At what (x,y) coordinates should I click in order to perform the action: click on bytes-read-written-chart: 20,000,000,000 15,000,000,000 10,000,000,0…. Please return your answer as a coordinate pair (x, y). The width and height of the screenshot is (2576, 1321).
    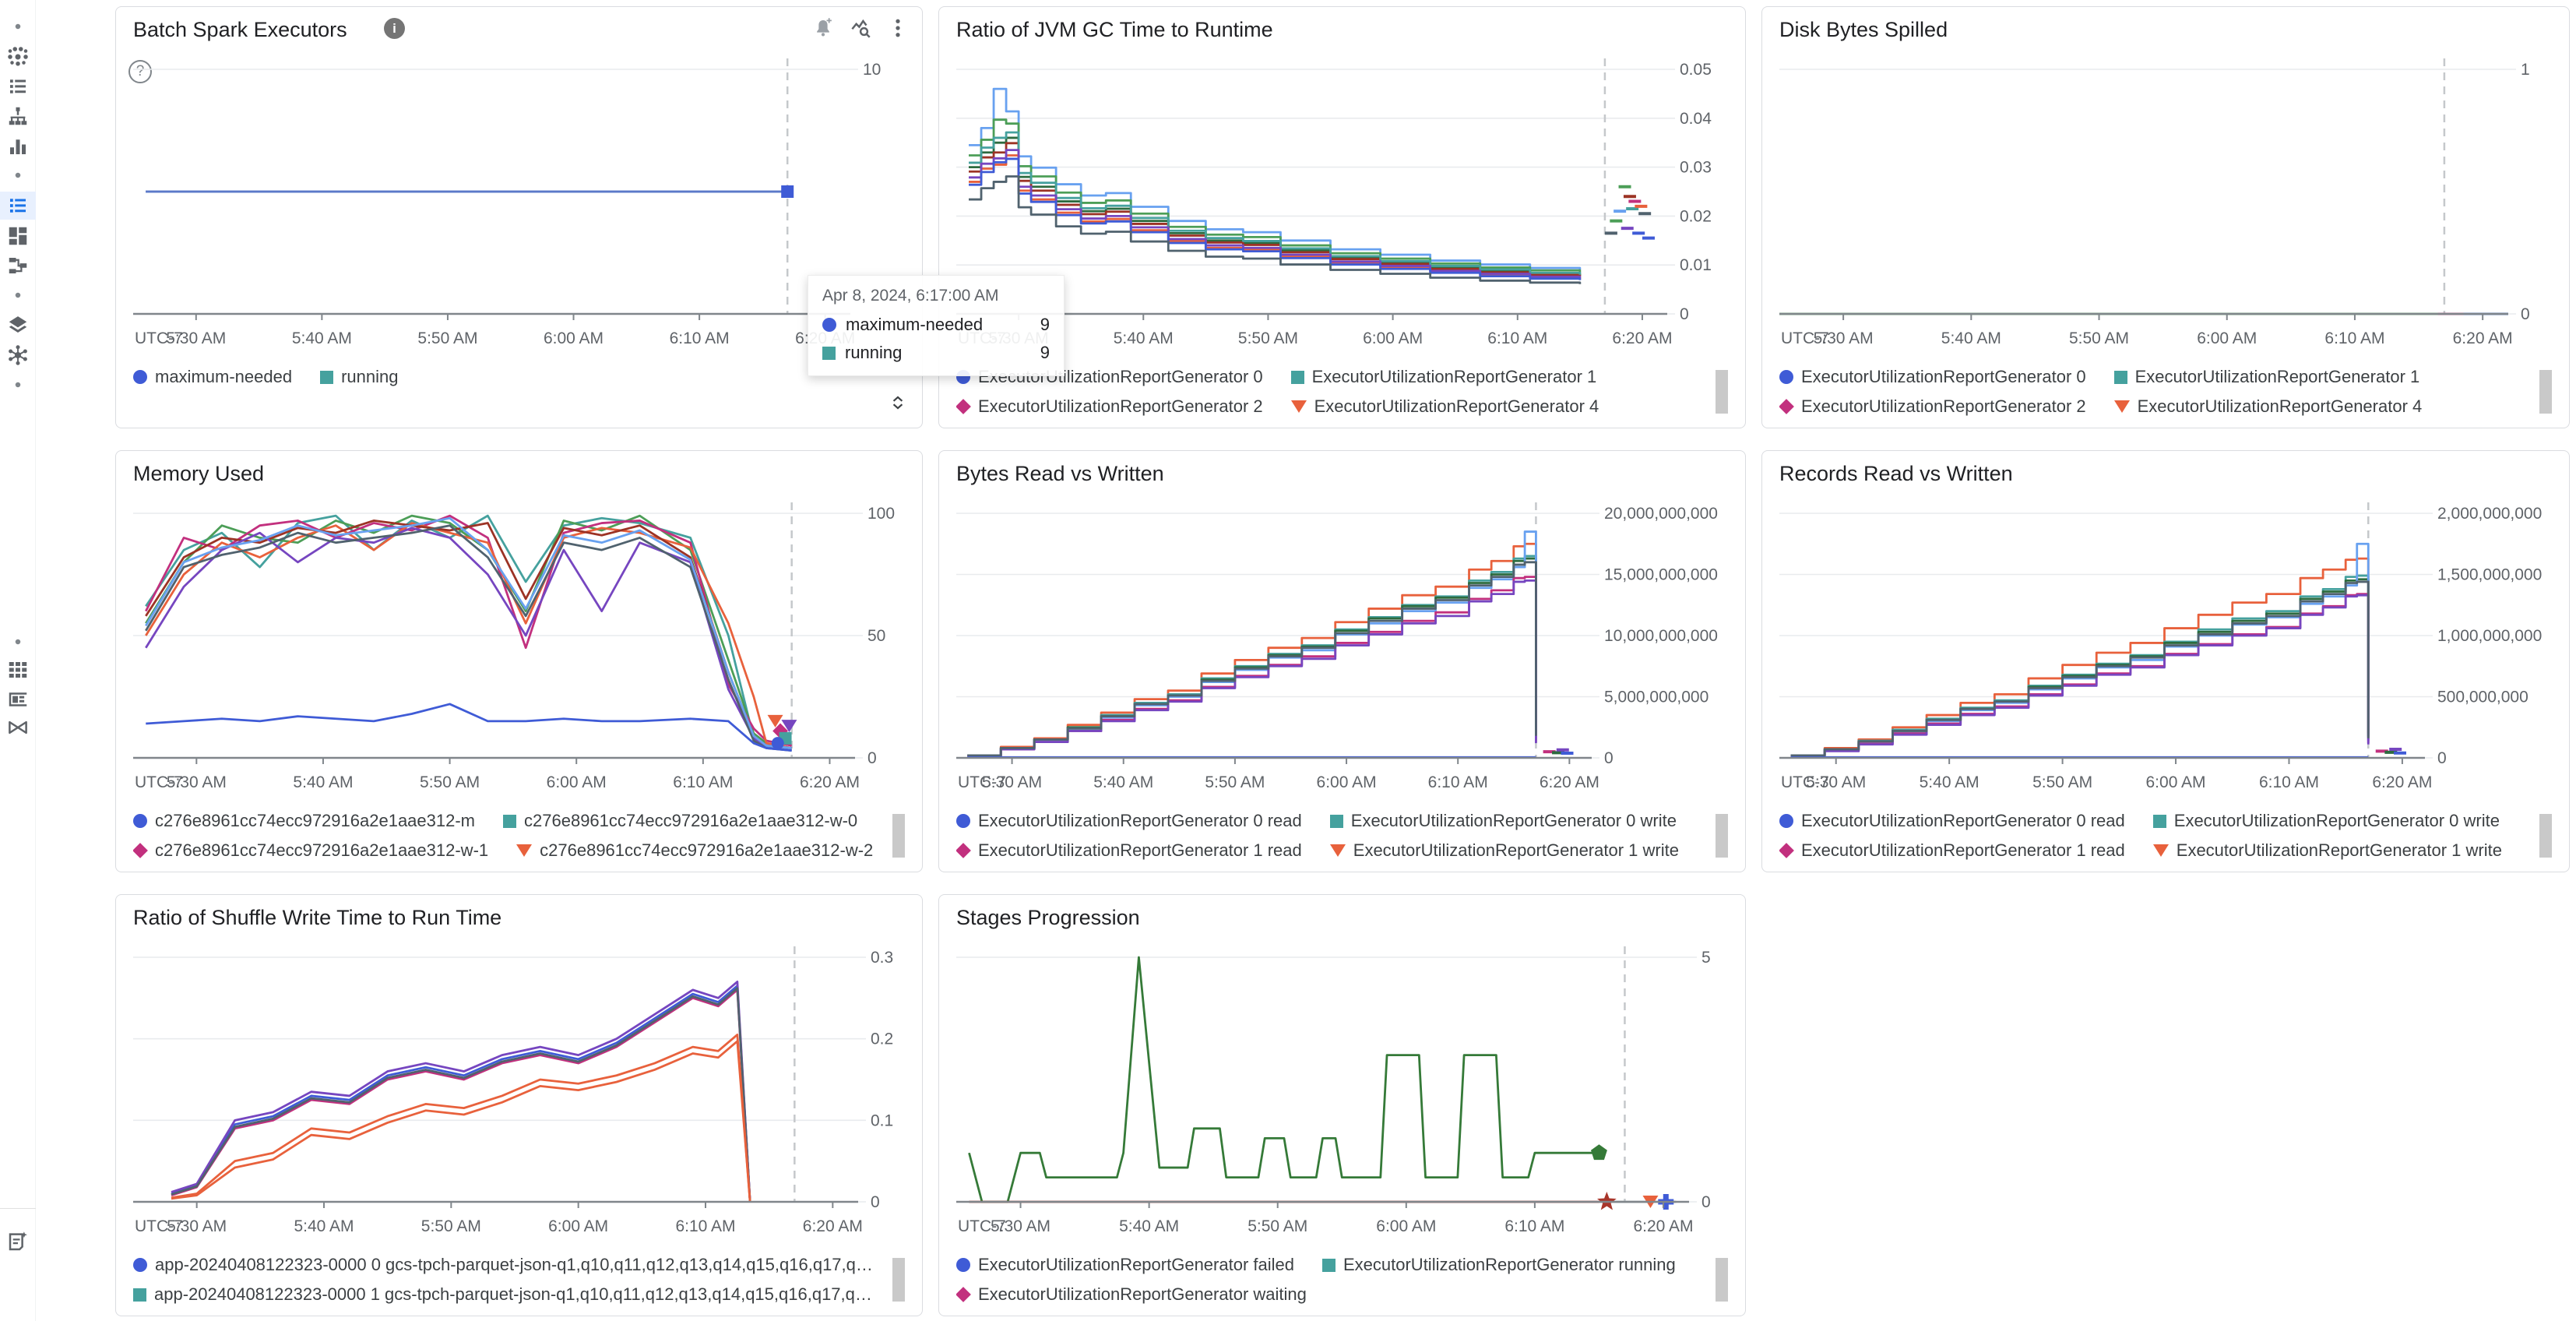
    Looking at the image, I should click on (1337, 646).